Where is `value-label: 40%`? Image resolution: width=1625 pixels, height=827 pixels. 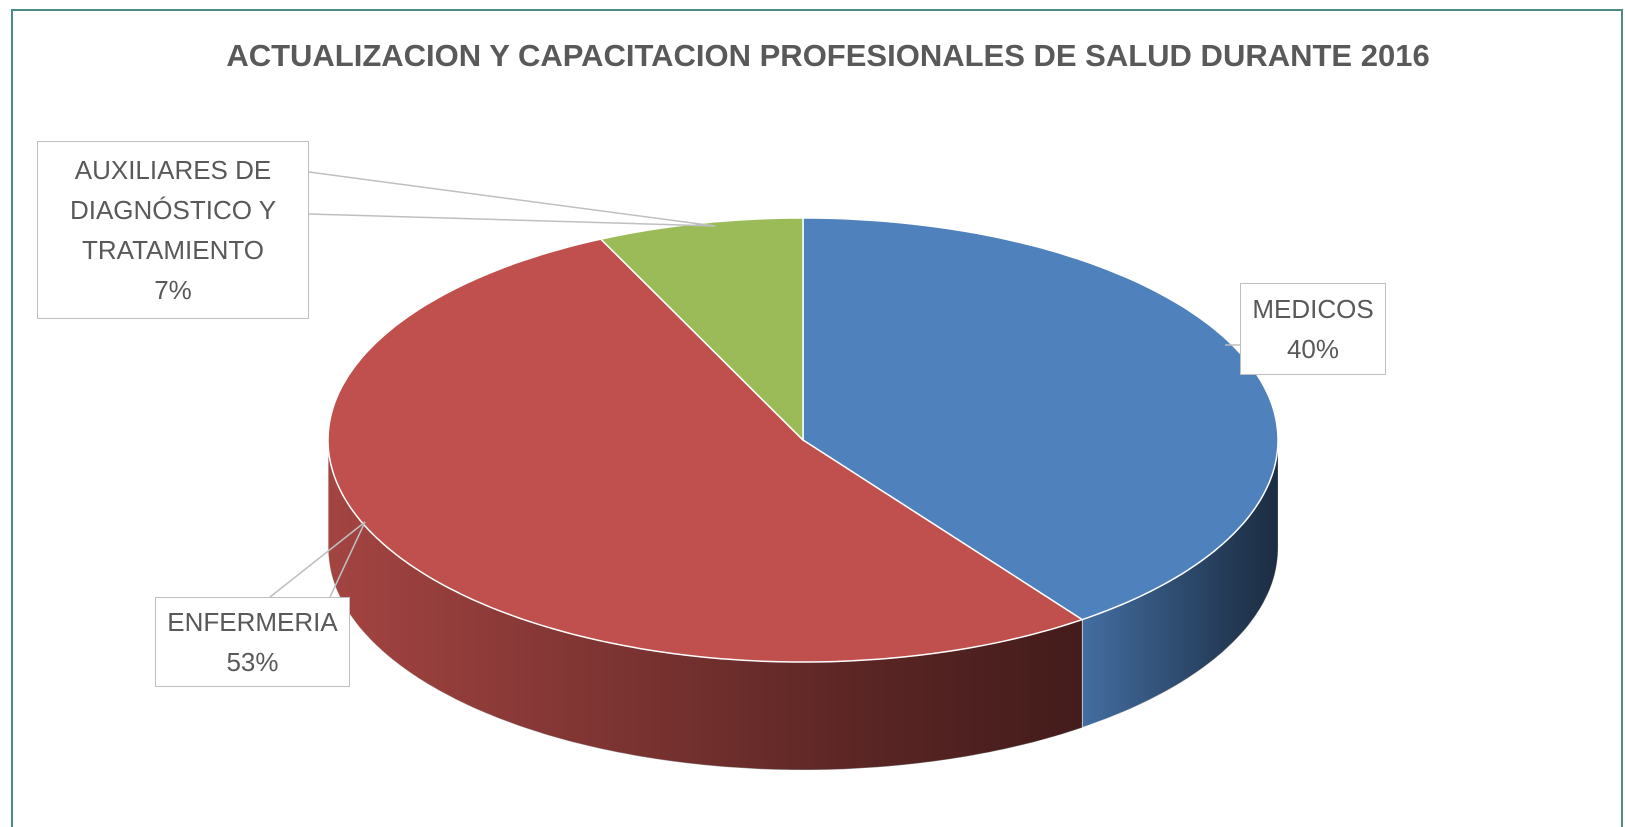 value-label: 40% is located at coordinates (1313, 349).